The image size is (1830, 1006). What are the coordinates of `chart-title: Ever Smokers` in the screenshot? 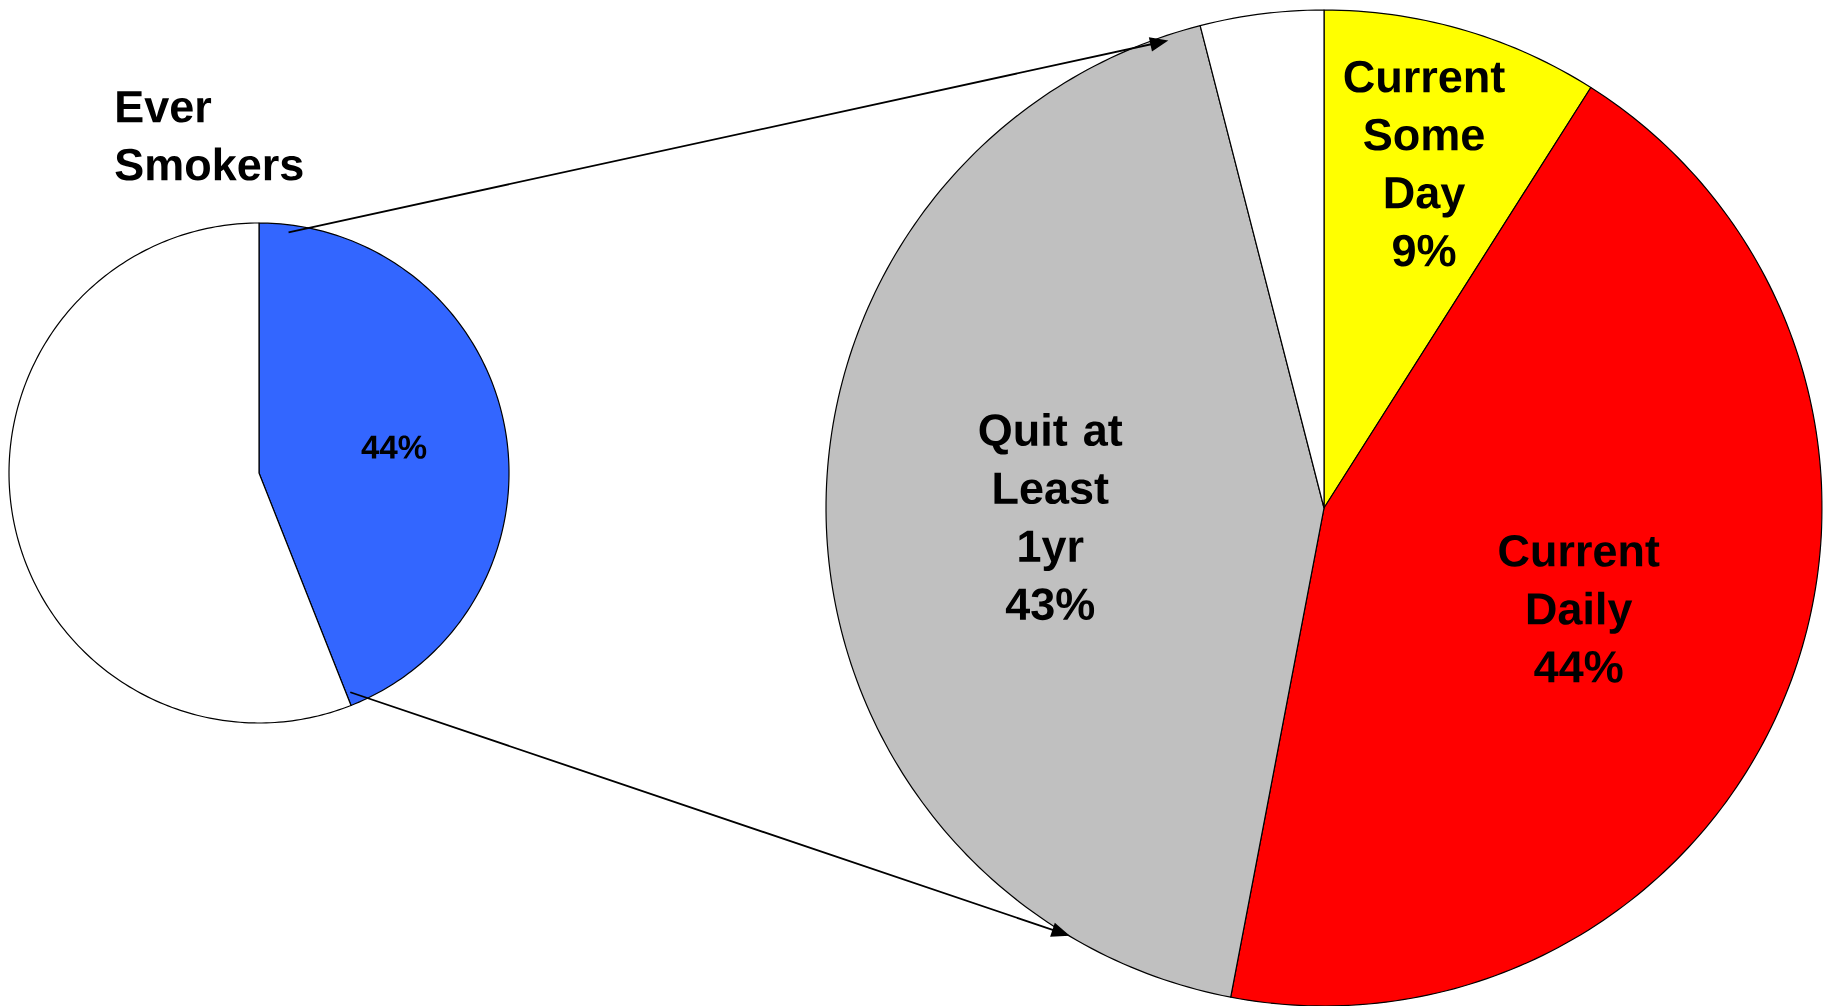 It's located at (209, 136).